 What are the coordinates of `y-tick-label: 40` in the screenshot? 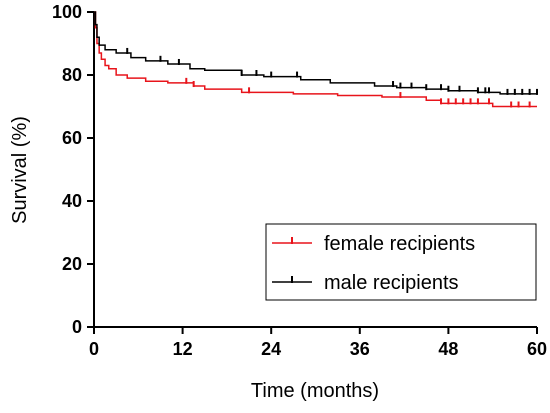 It's located at (72, 201).